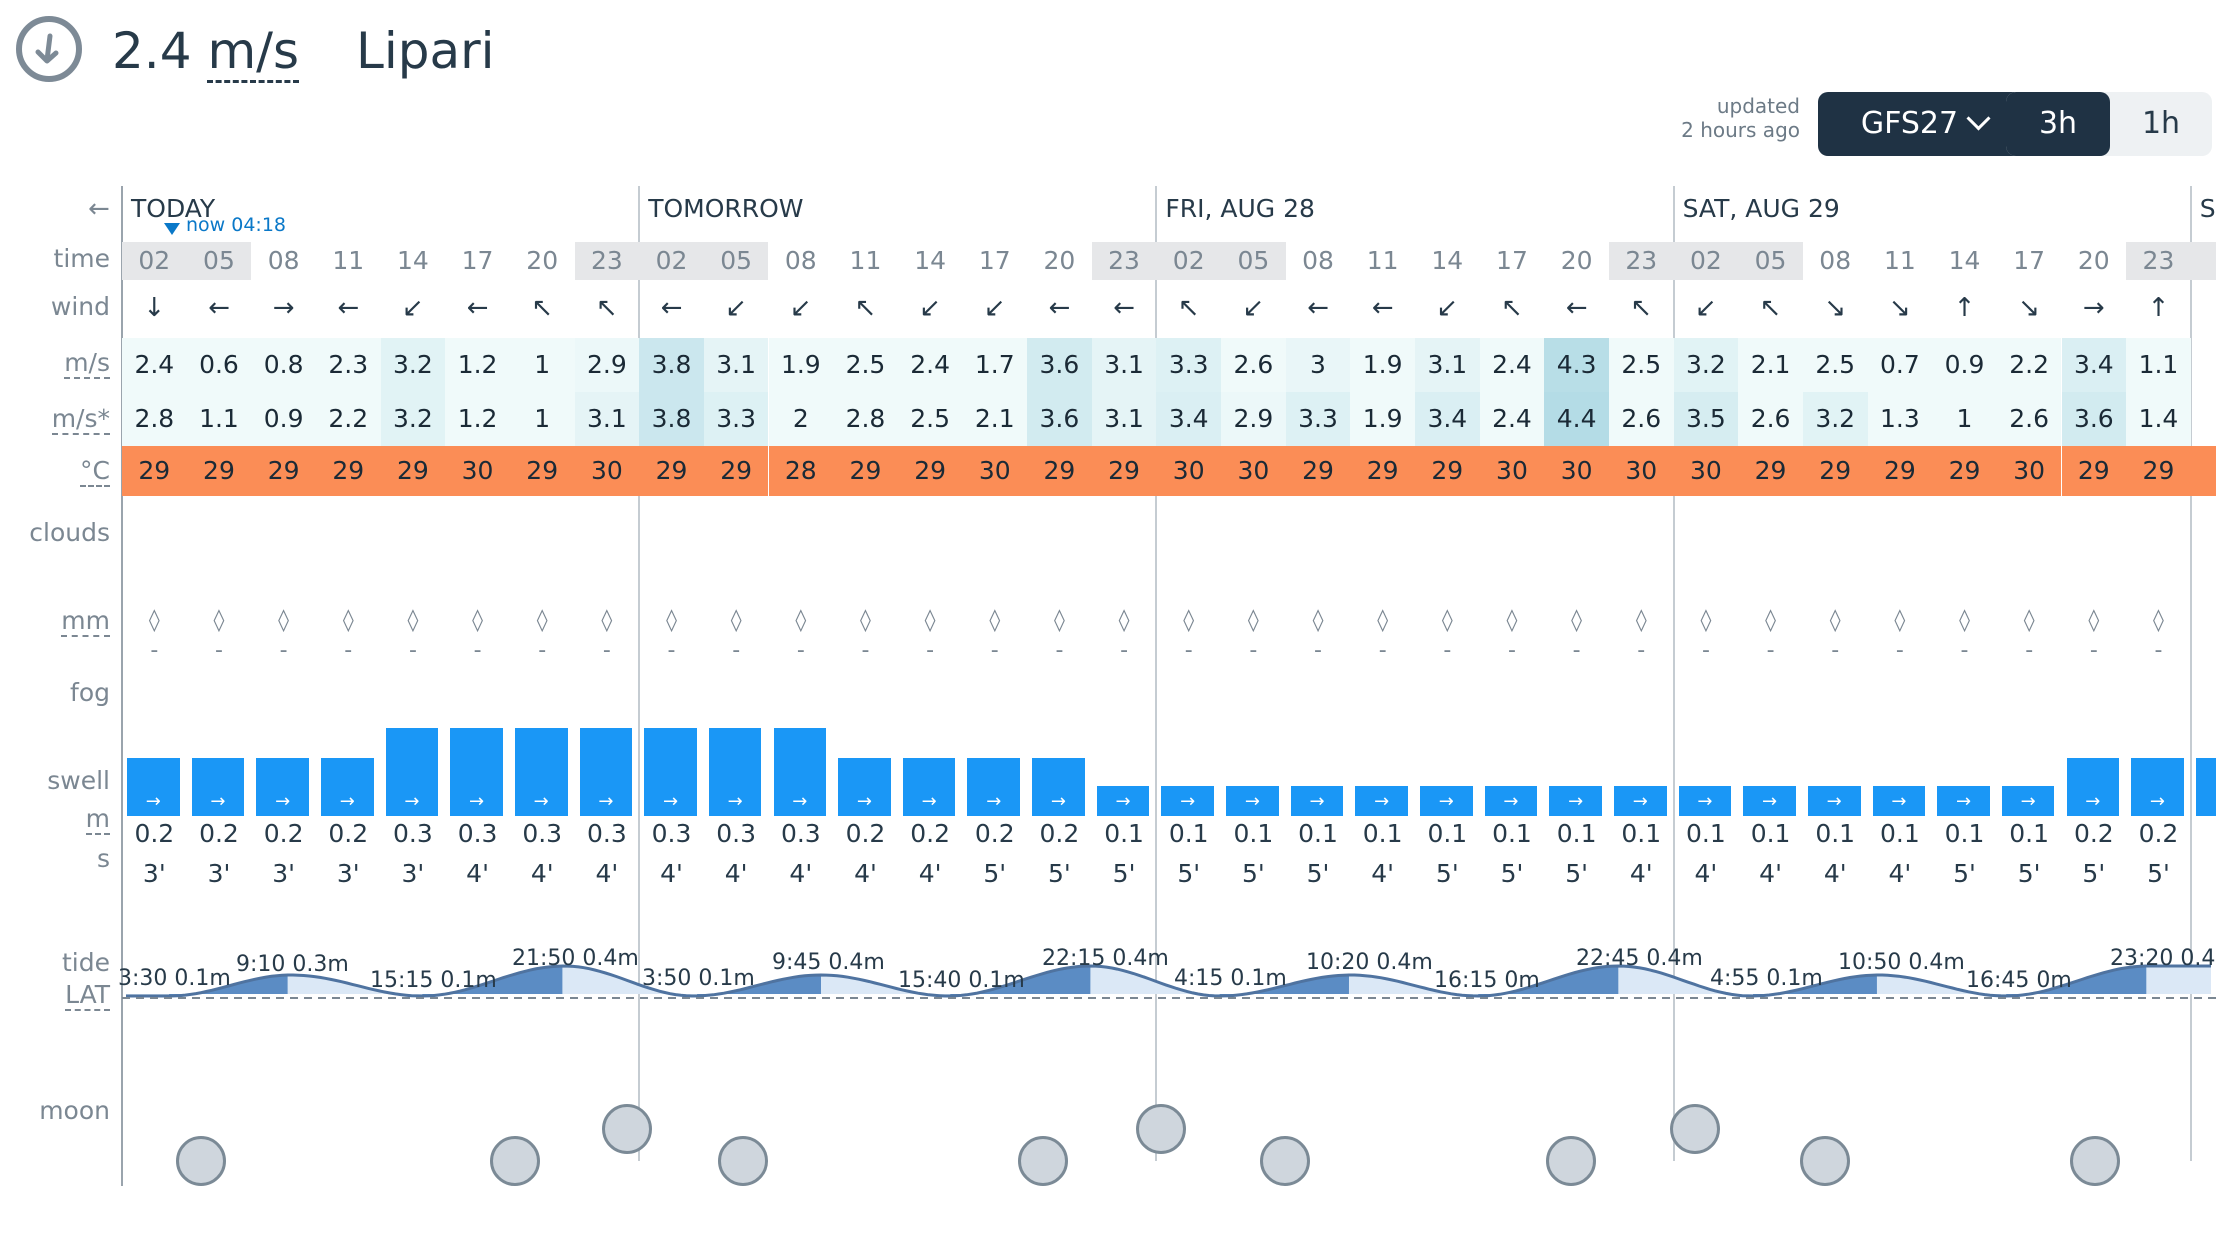  Describe the element at coordinates (87, 995) in the screenshot. I see `row-label-tide-ref: LAT` at that location.